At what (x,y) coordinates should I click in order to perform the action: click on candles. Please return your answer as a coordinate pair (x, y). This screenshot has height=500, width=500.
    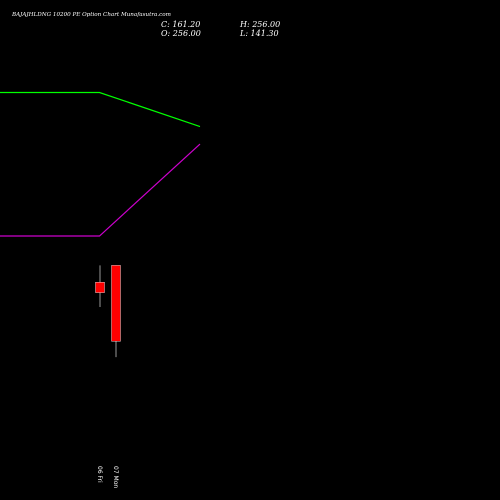
    Looking at the image, I should click on (108, 311).